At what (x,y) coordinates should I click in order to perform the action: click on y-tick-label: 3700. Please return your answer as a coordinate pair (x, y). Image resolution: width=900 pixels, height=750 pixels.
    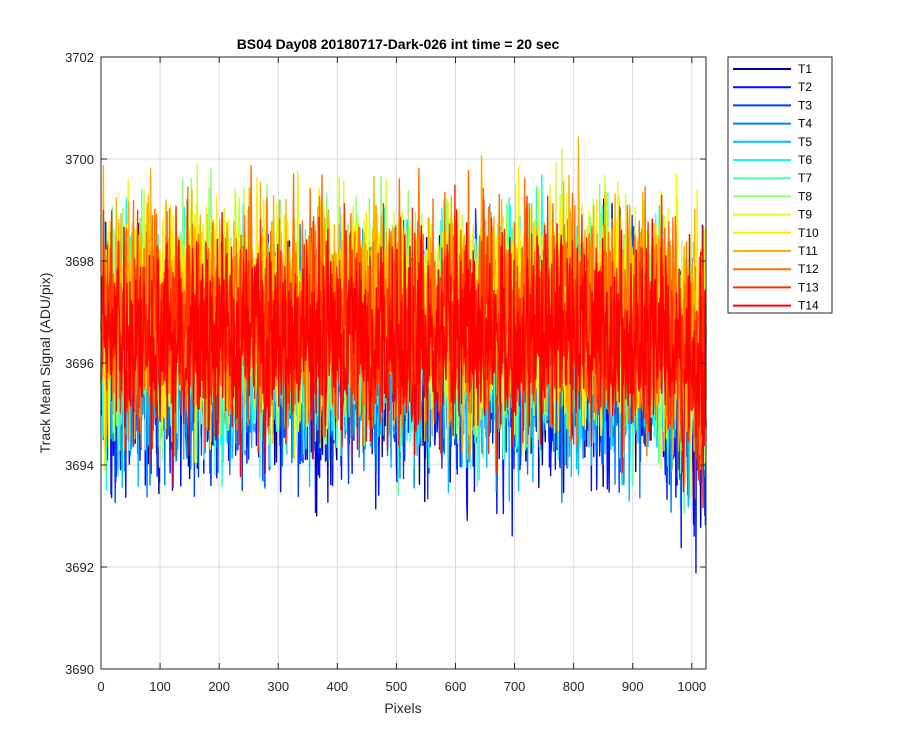
    Looking at the image, I should click on (79, 159).